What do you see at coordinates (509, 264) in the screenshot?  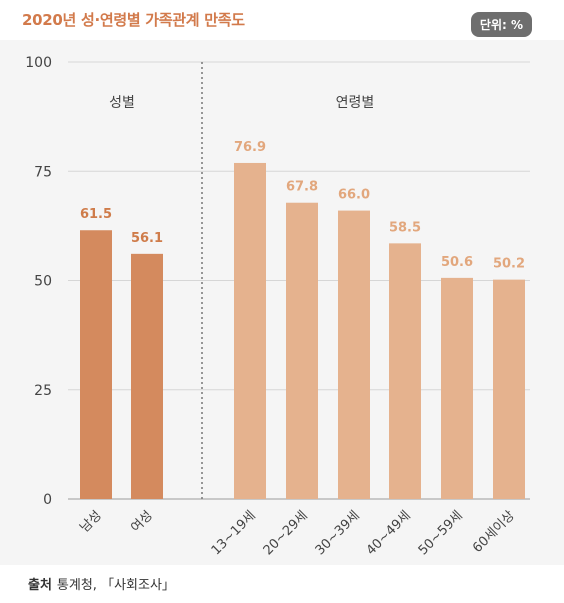 I see `bar-value-label: 50.2` at bounding box center [509, 264].